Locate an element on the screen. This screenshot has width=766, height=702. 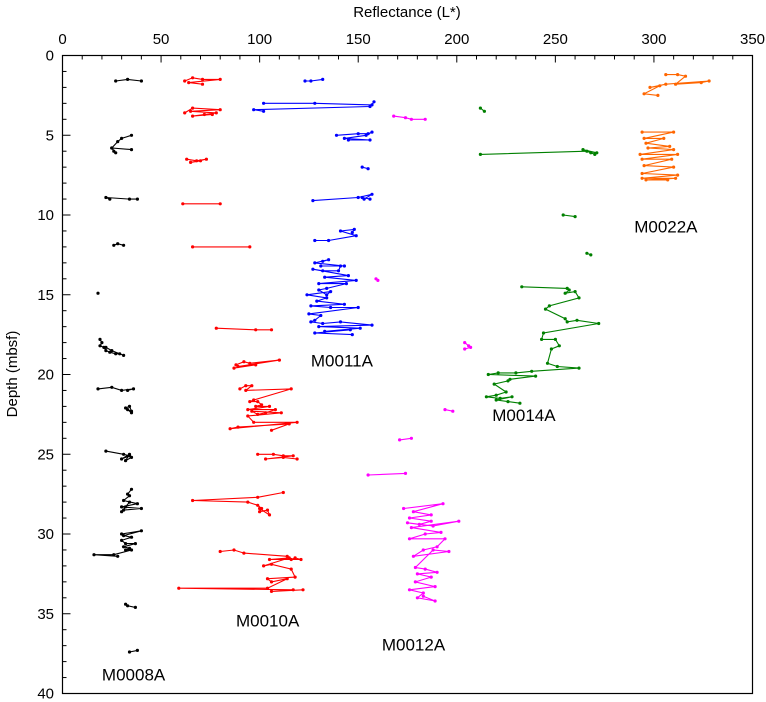
y-tick-label: 5 is located at coordinates (50, 135).